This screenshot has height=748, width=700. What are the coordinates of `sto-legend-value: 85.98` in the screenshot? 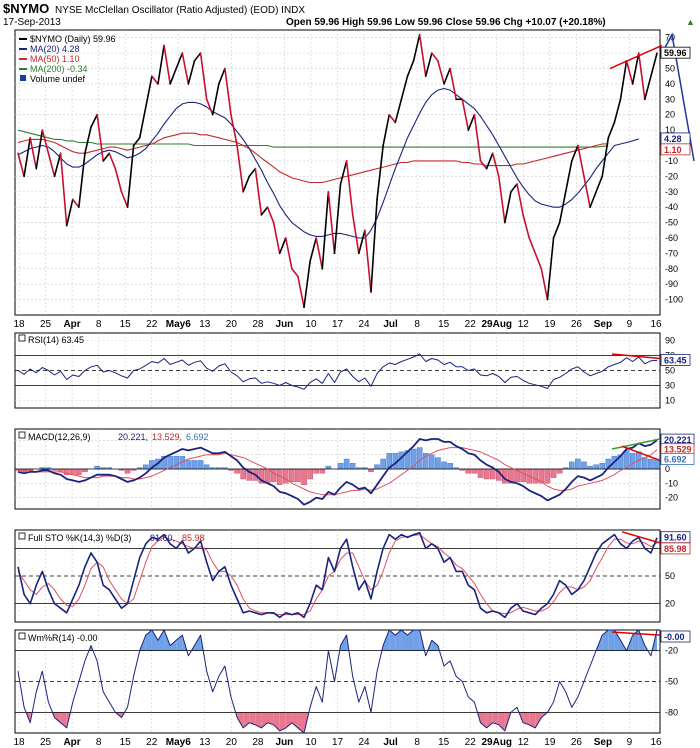 It's located at (193, 538).